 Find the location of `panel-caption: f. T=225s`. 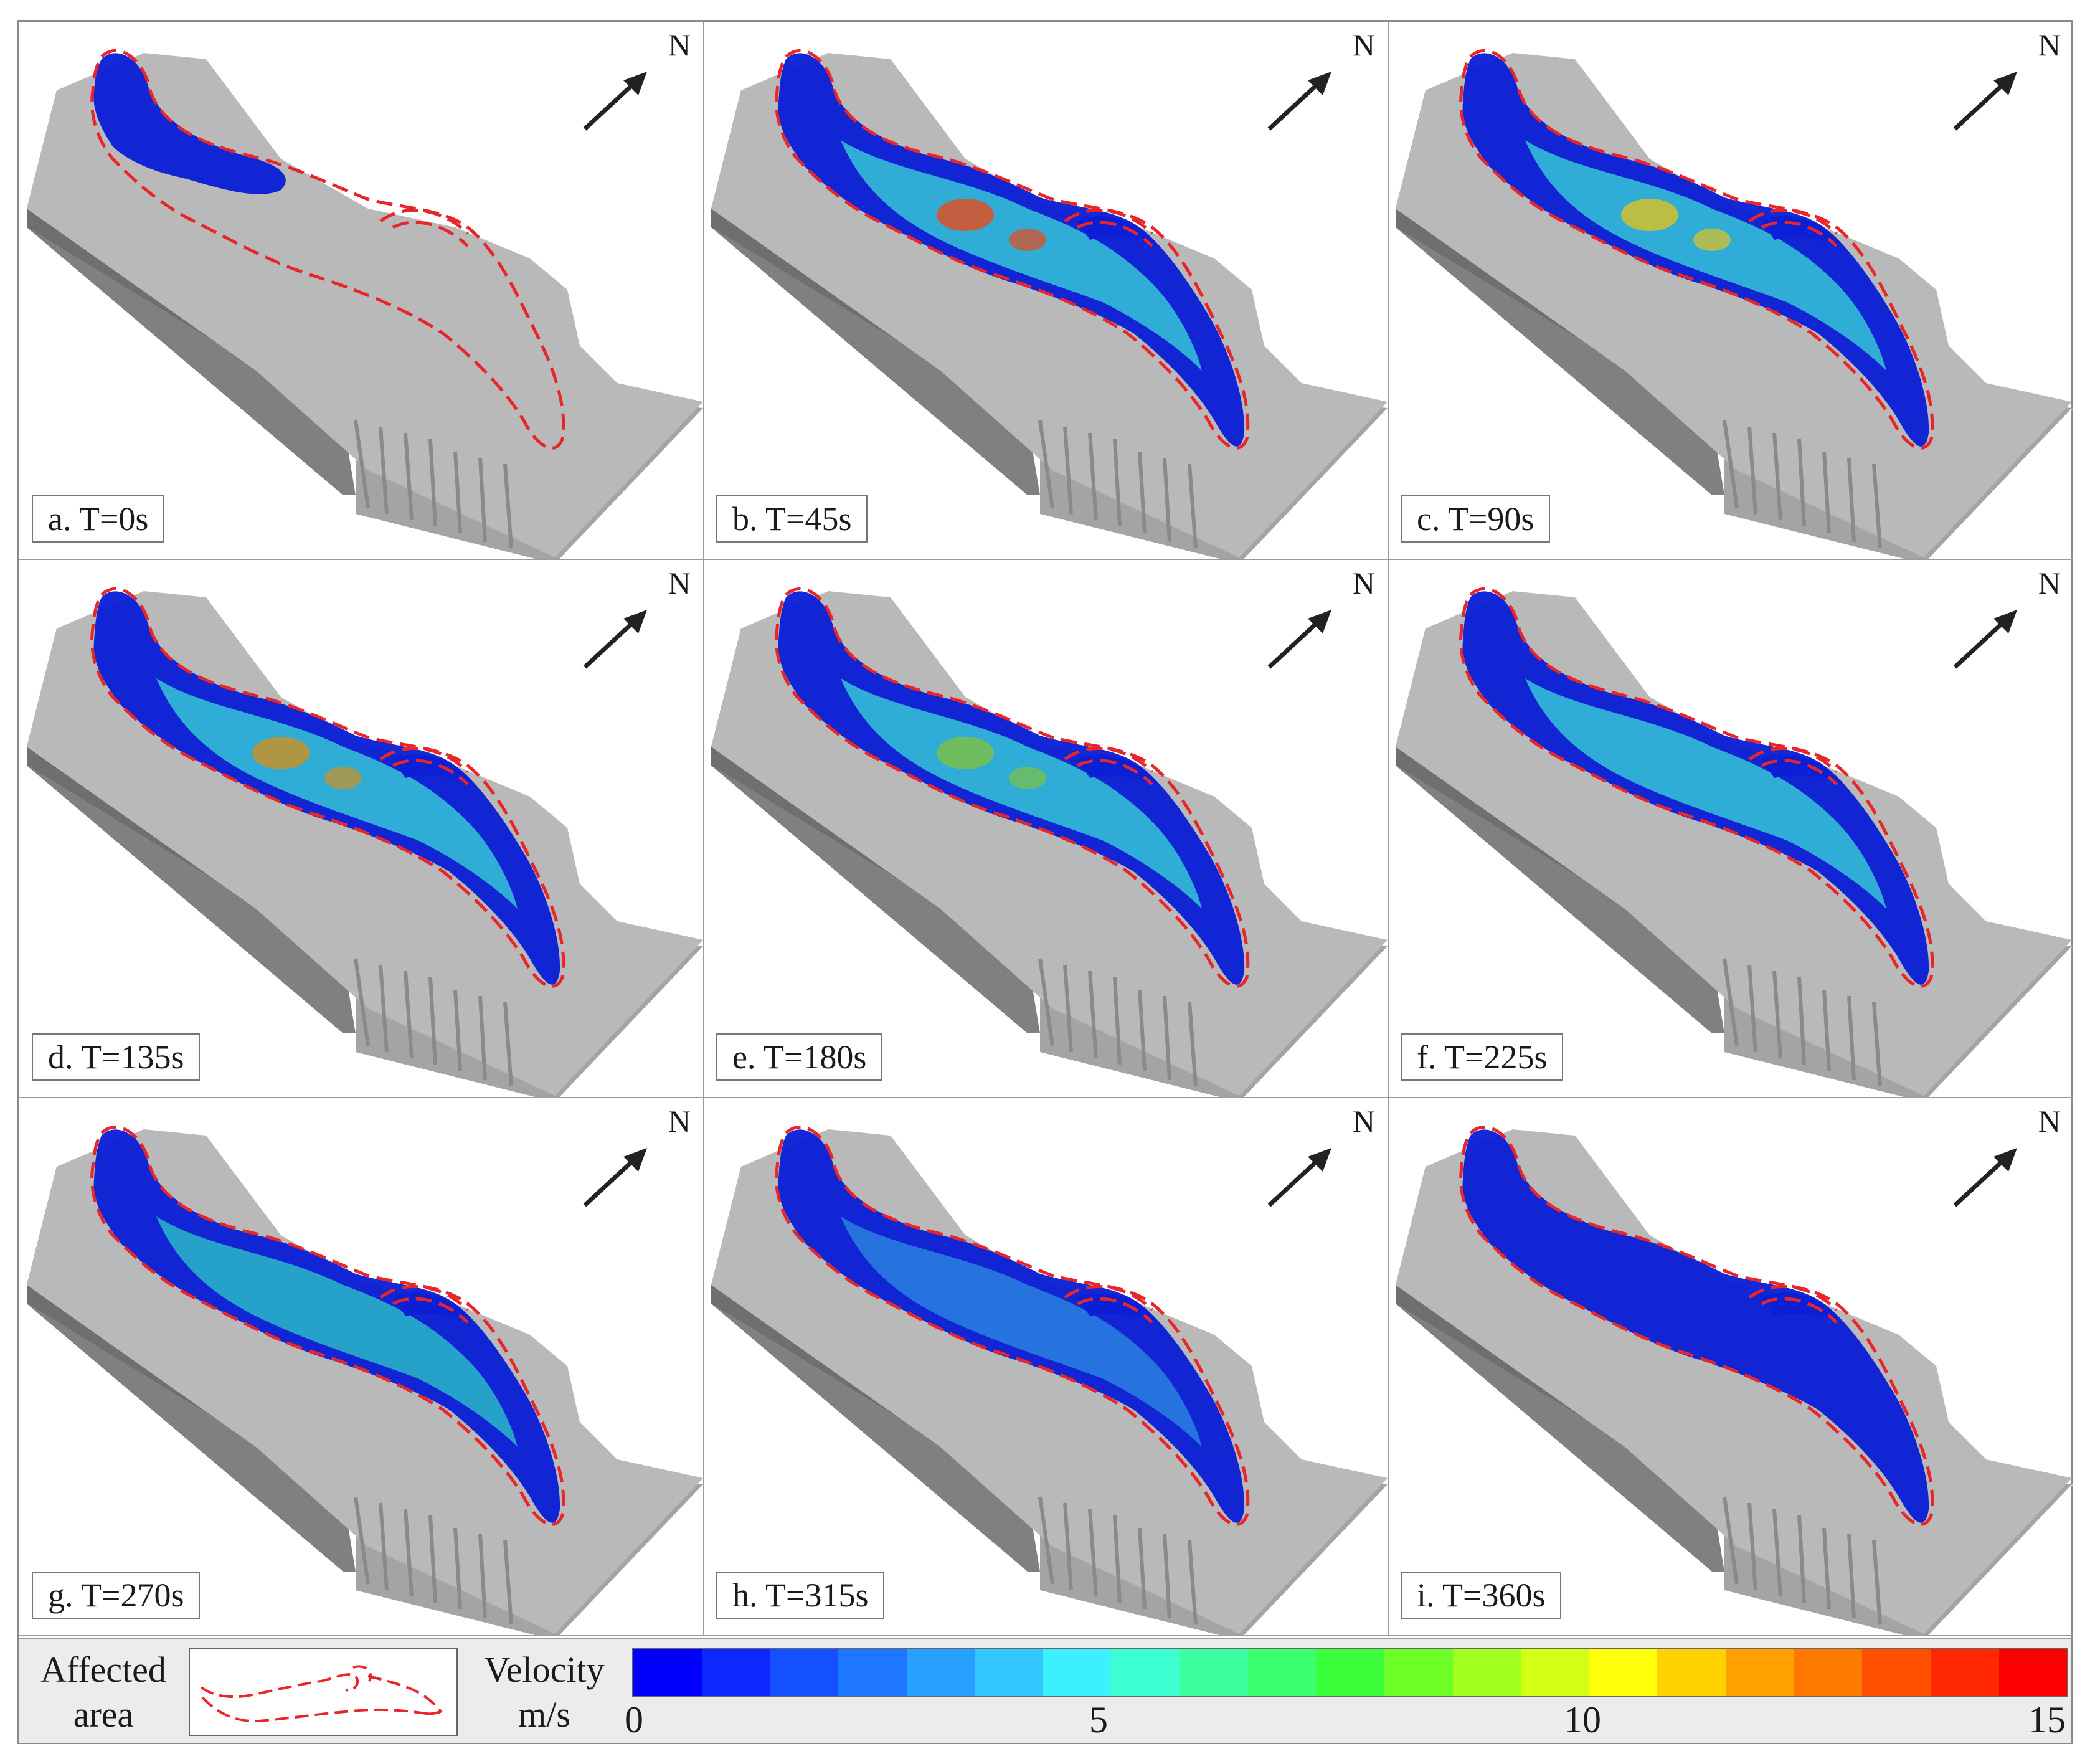

panel-caption: f. T=225s is located at coordinates (1483, 1057).